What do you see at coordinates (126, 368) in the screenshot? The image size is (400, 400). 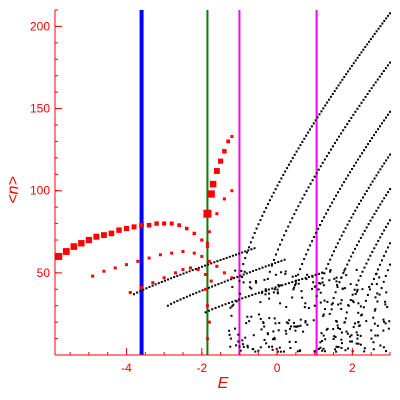 I see `x-tick-label: -4` at bounding box center [126, 368].